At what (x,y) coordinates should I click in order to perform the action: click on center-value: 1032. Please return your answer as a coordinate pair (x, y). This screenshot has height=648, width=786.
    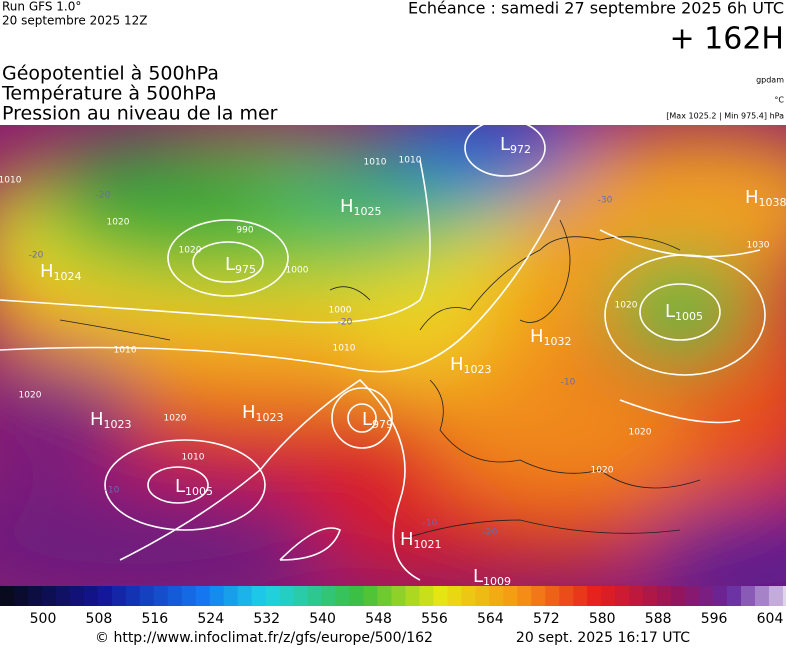
    Looking at the image, I should click on (558, 341).